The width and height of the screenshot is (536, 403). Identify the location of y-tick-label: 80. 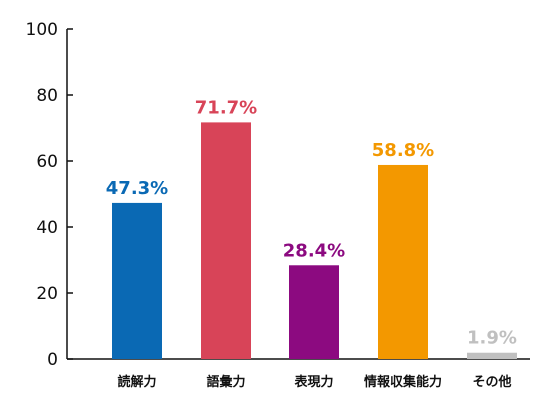
(47, 96).